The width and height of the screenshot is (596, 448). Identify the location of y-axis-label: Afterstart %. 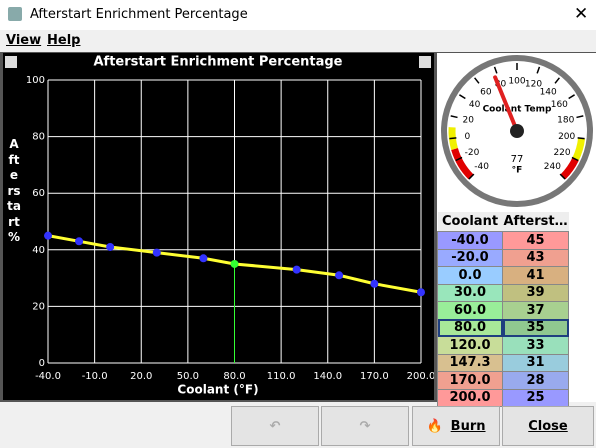
(14, 190).